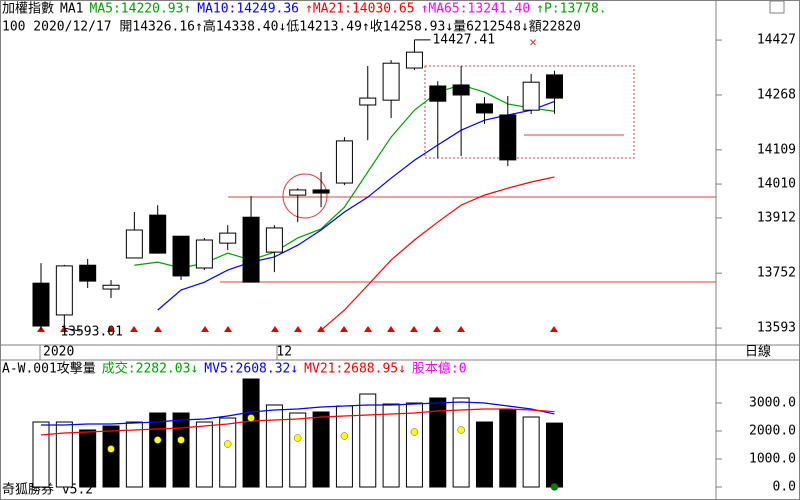 This screenshot has width=800, height=500. What do you see at coordinates (533, 43) in the screenshot?
I see `cross-mark: ×` at bounding box center [533, 43].